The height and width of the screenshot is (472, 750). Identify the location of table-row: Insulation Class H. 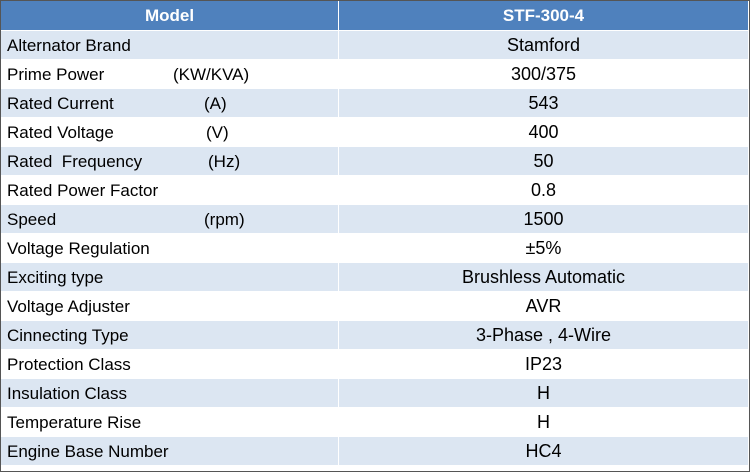
(375, 393).